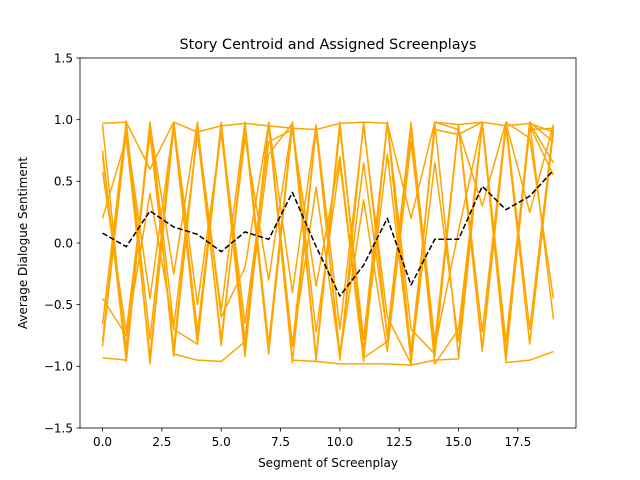  Describe the element at coordinates (312, 438) in the screenshot. I see `x-axis-ticks: 0.0 2.5 5.0 7.5 10.0 12.5 15.0 17.5` at that location.